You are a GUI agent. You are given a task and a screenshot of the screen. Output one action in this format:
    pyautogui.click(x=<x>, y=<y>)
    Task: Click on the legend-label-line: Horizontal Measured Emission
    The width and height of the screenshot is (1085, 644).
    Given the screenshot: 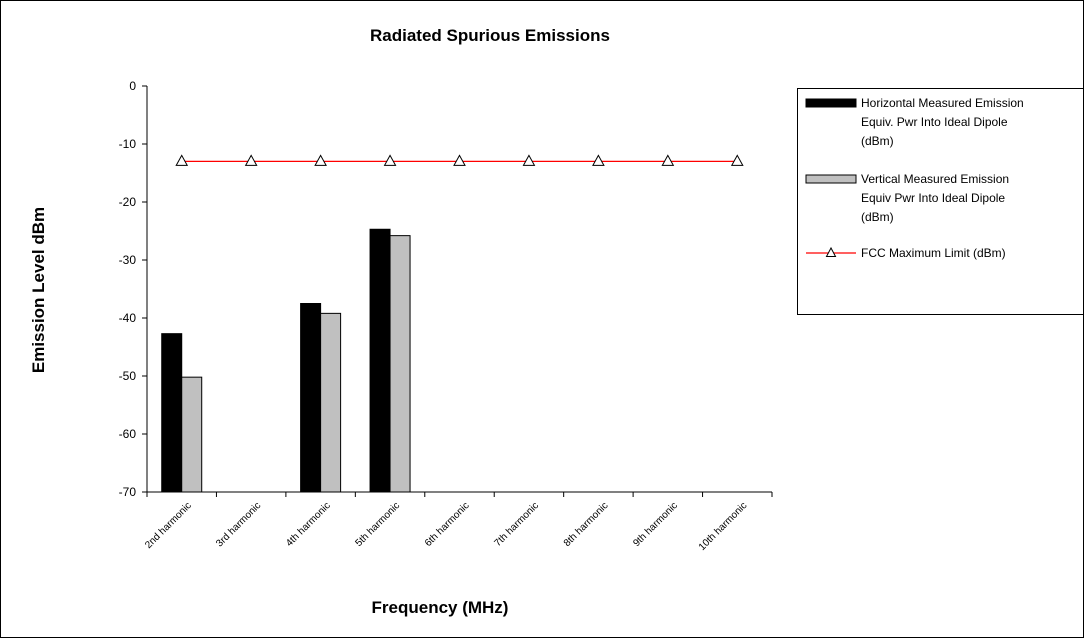 What is the action you would take?
    pyautogui.click(x=942, y=103)
    